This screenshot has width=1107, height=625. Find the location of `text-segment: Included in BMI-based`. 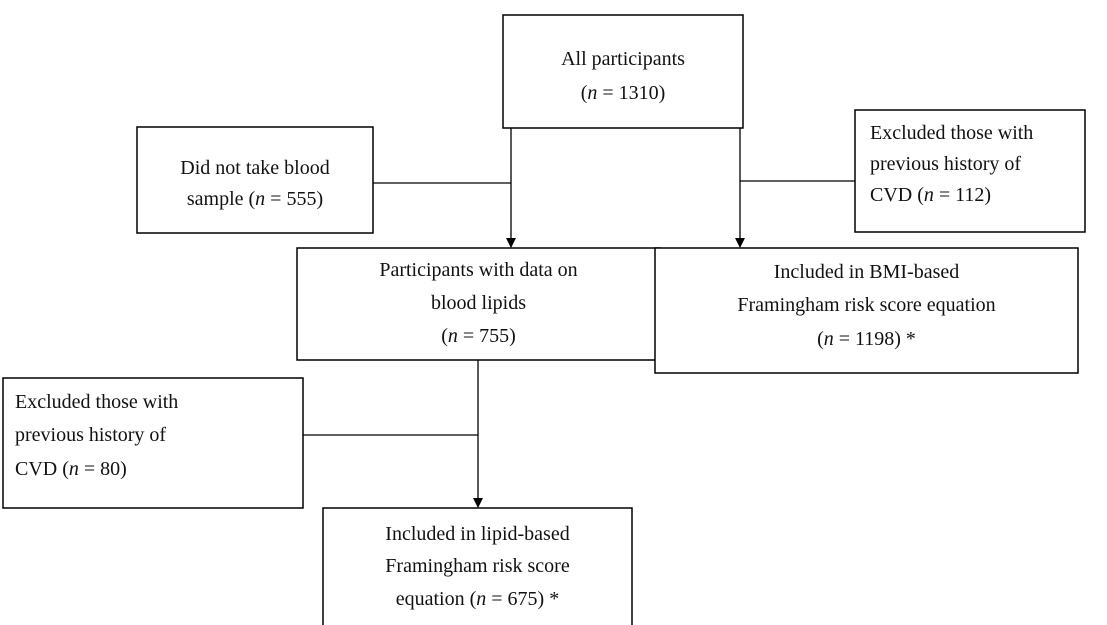

text-segment: Included in BMI-based is located at coordinates (867, 272).